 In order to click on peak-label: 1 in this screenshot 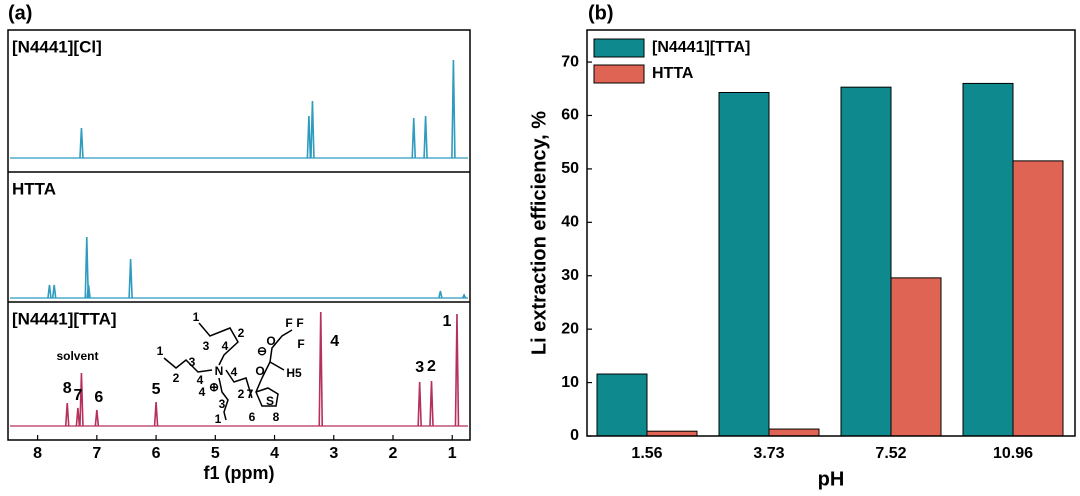, I will do `click(447, 321)`.